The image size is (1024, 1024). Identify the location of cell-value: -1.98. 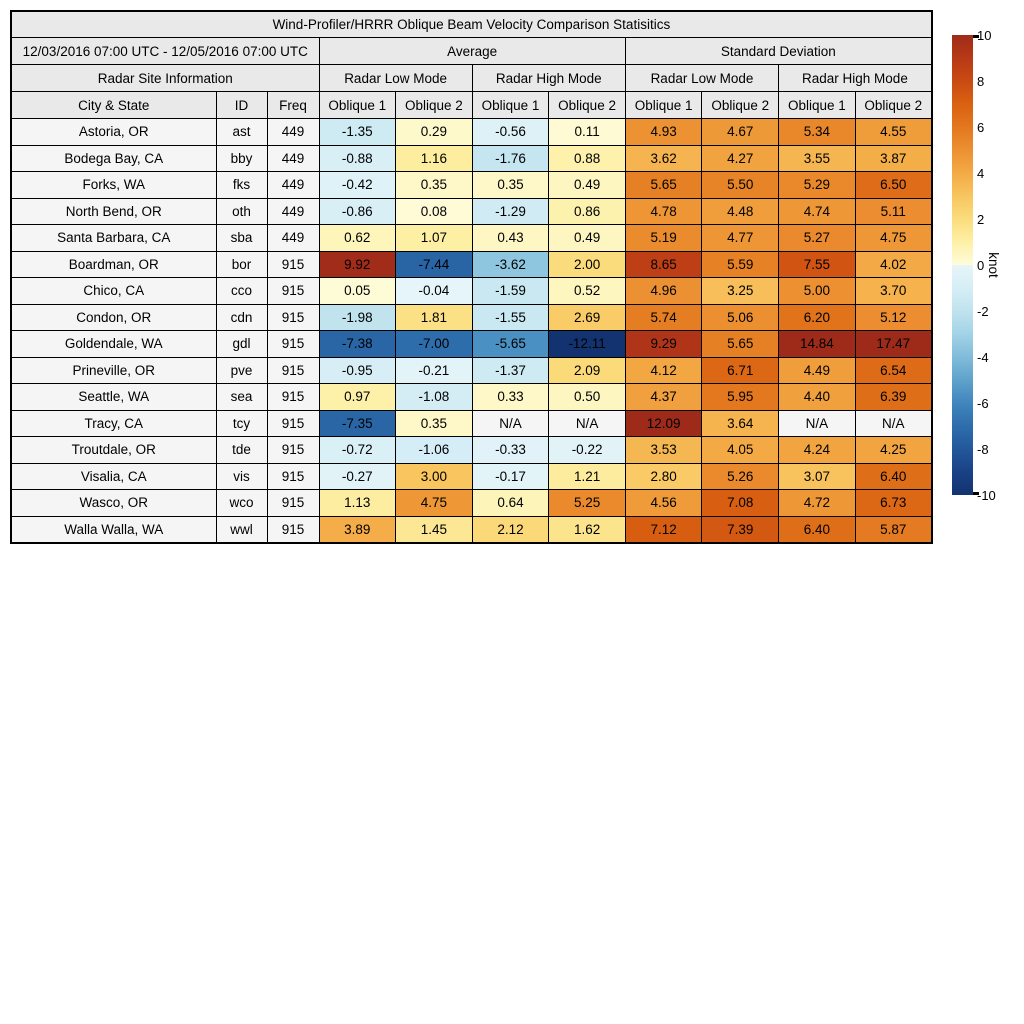
(357, 317).